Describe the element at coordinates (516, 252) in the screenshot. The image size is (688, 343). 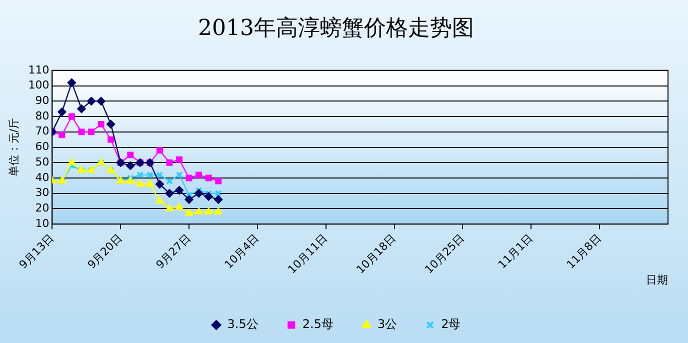
I see `x-tick-label: 11月1日` at that location.